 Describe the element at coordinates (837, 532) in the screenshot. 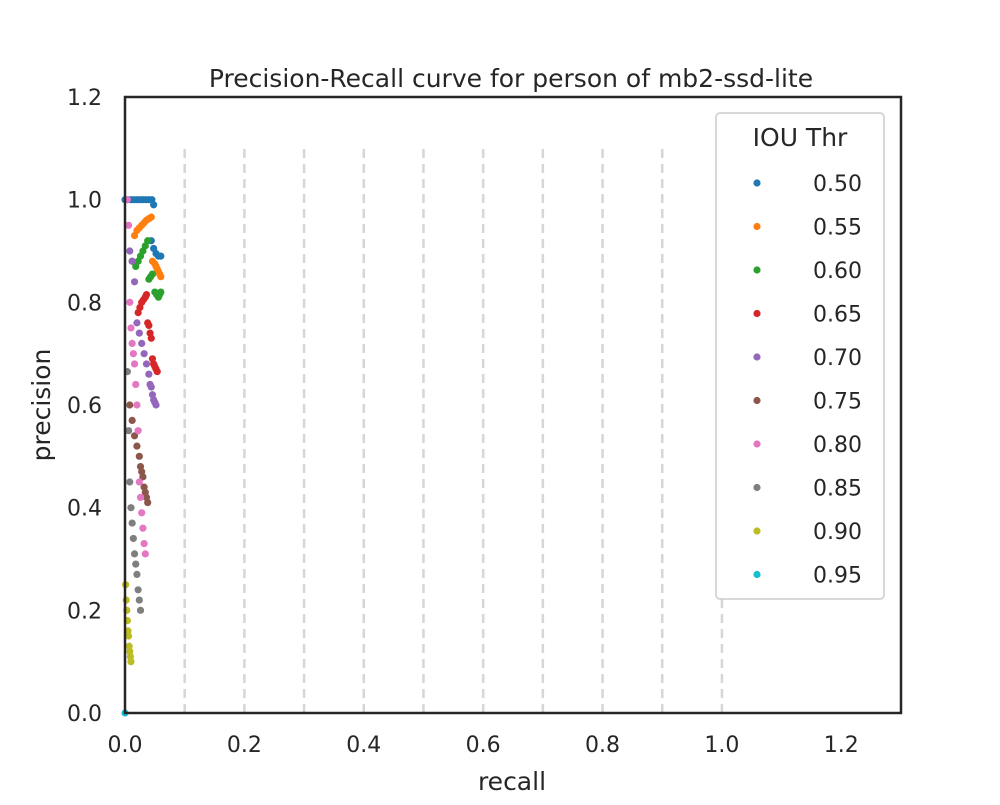

I see `legend-label: 0.90` at that location.